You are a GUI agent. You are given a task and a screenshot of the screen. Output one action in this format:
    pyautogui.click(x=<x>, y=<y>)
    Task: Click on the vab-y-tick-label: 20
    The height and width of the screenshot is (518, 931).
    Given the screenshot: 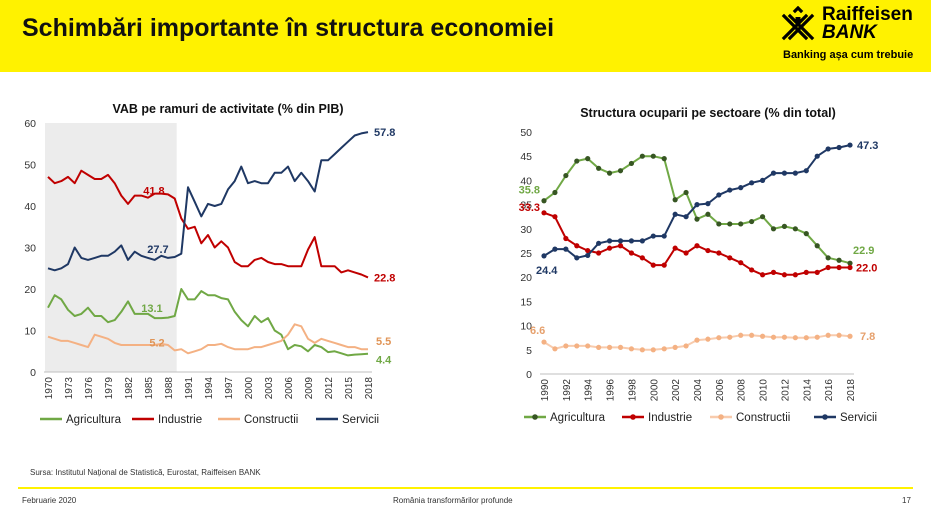 What is the action you would take?
    pyautogui.click(x=30, y=290)
    